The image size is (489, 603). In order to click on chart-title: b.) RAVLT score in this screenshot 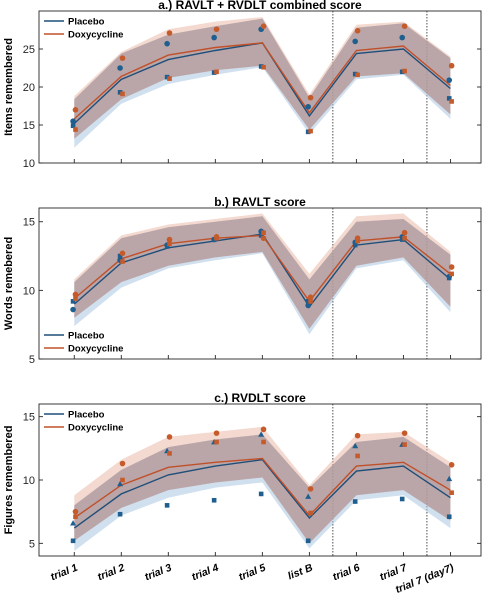, I will do `click(260, 202)`.